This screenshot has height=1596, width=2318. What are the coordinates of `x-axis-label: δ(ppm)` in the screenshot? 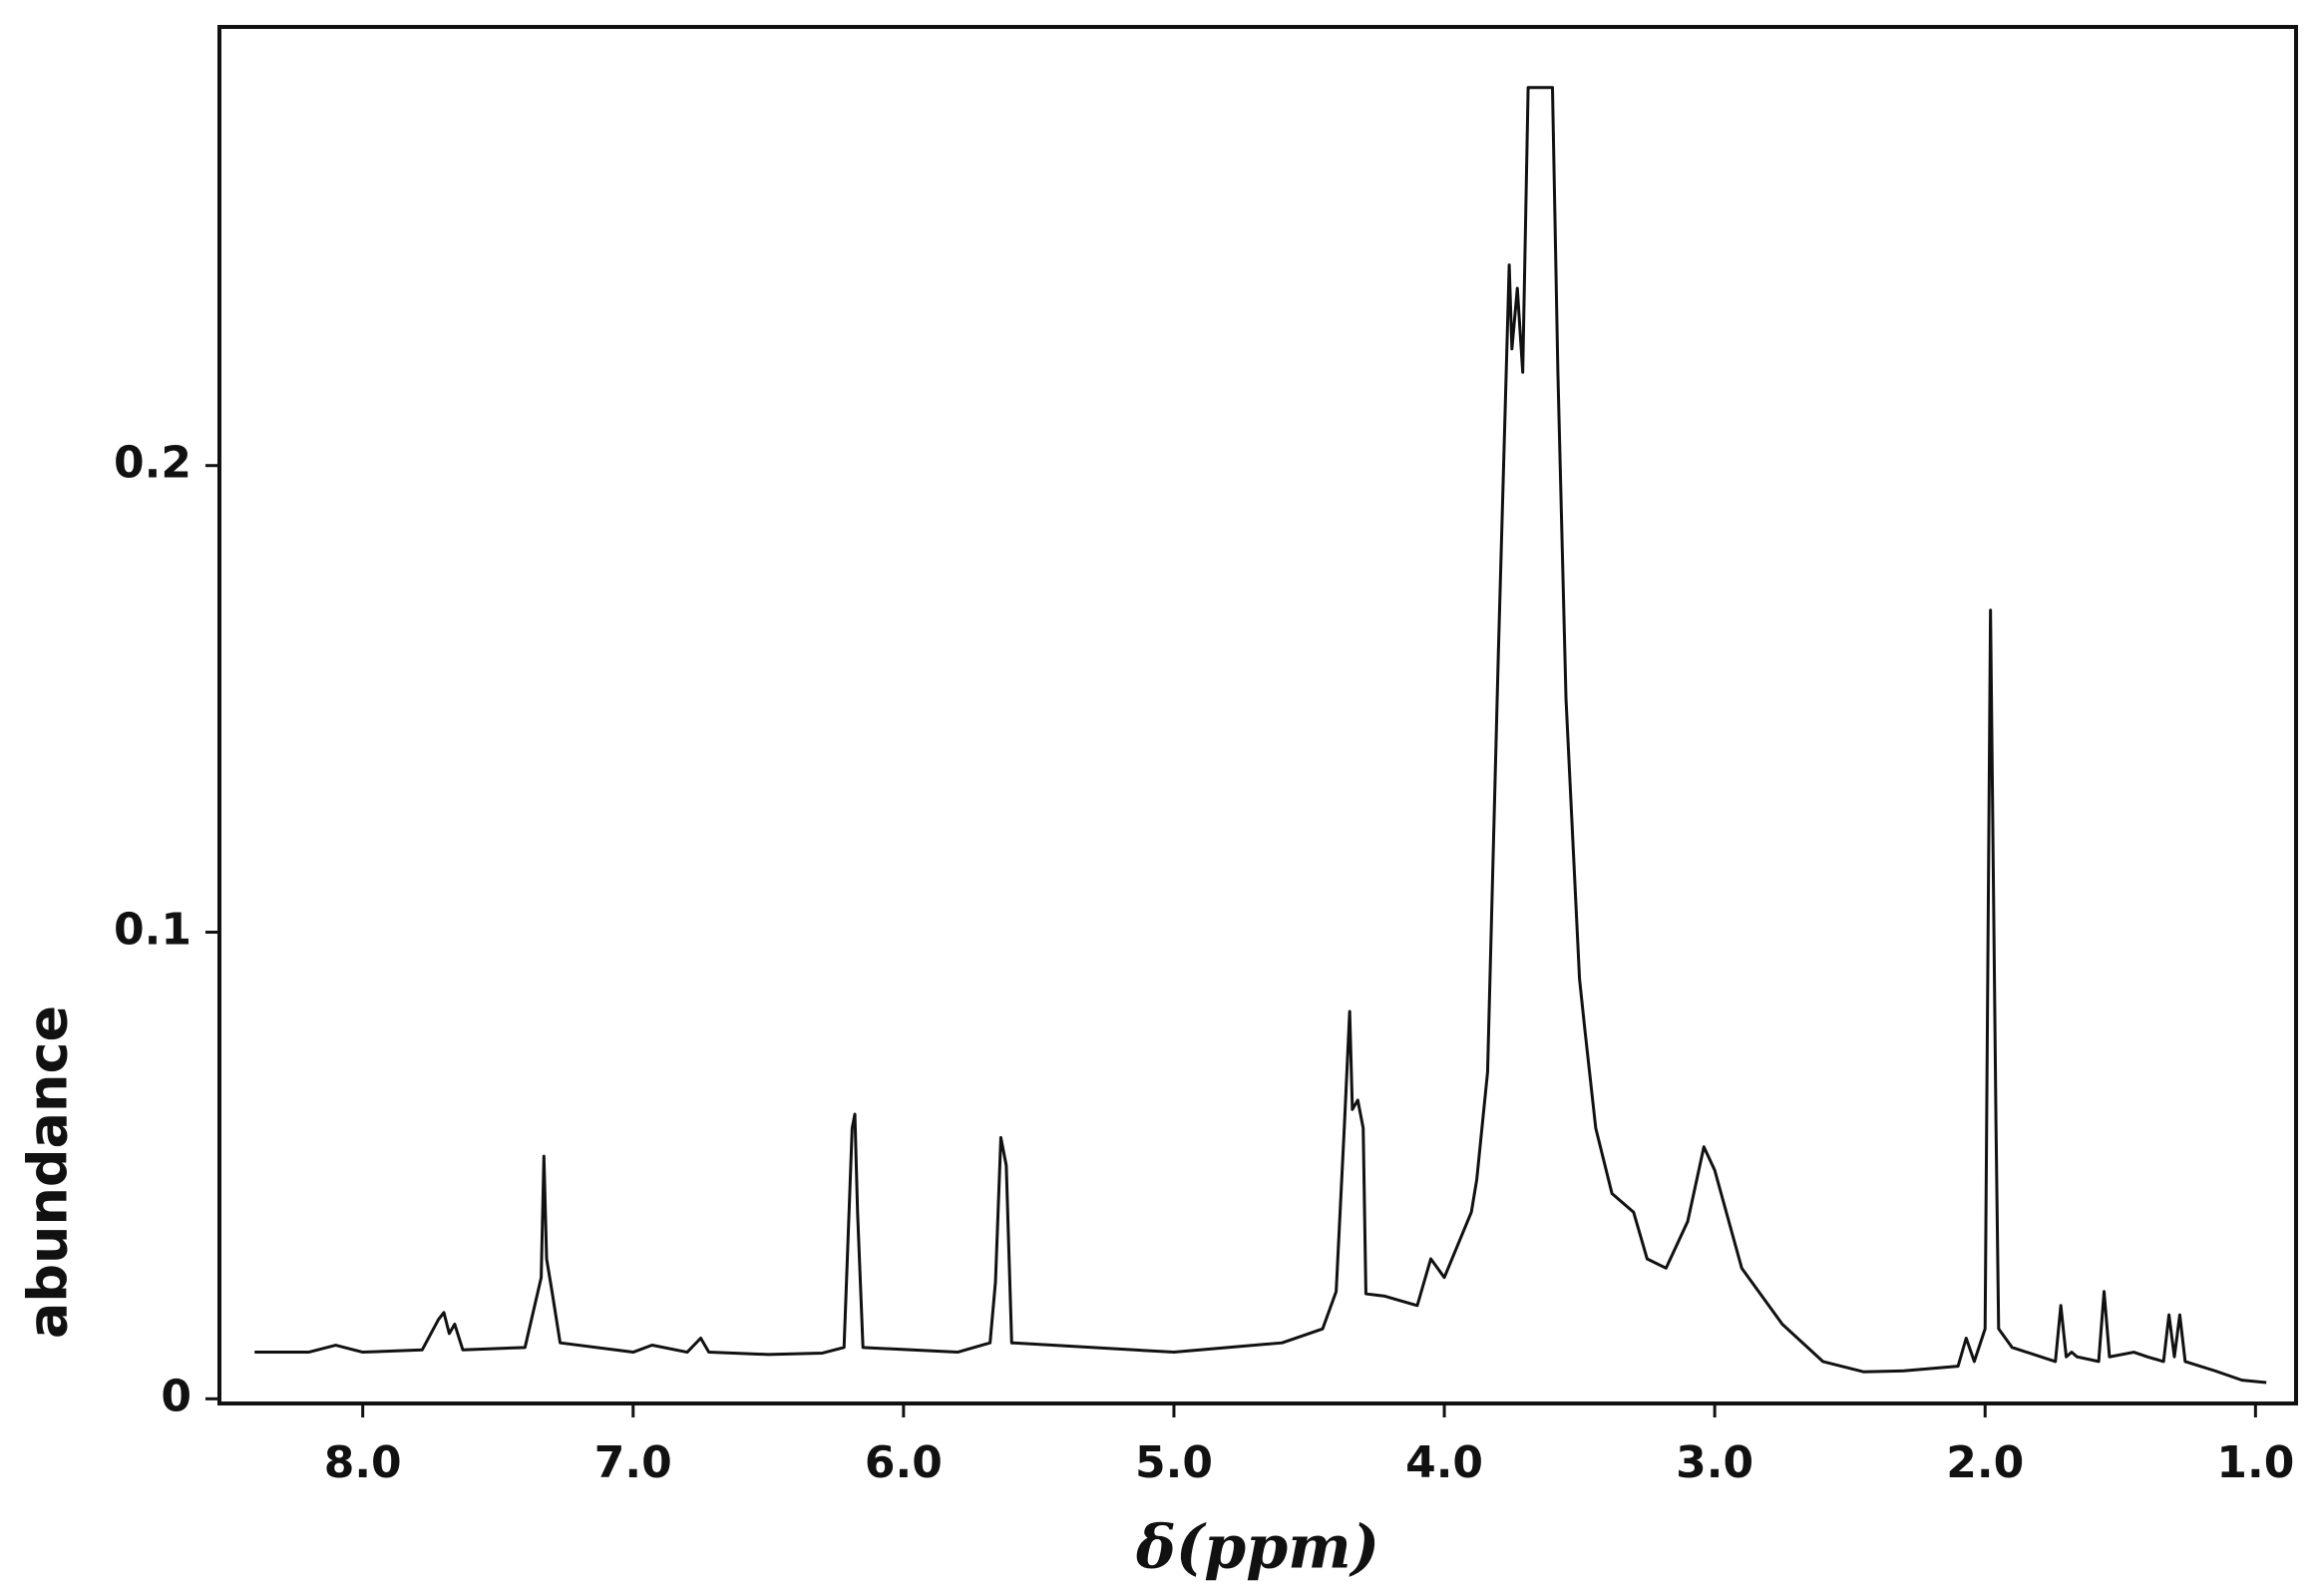 It's located at (1257, 1548).